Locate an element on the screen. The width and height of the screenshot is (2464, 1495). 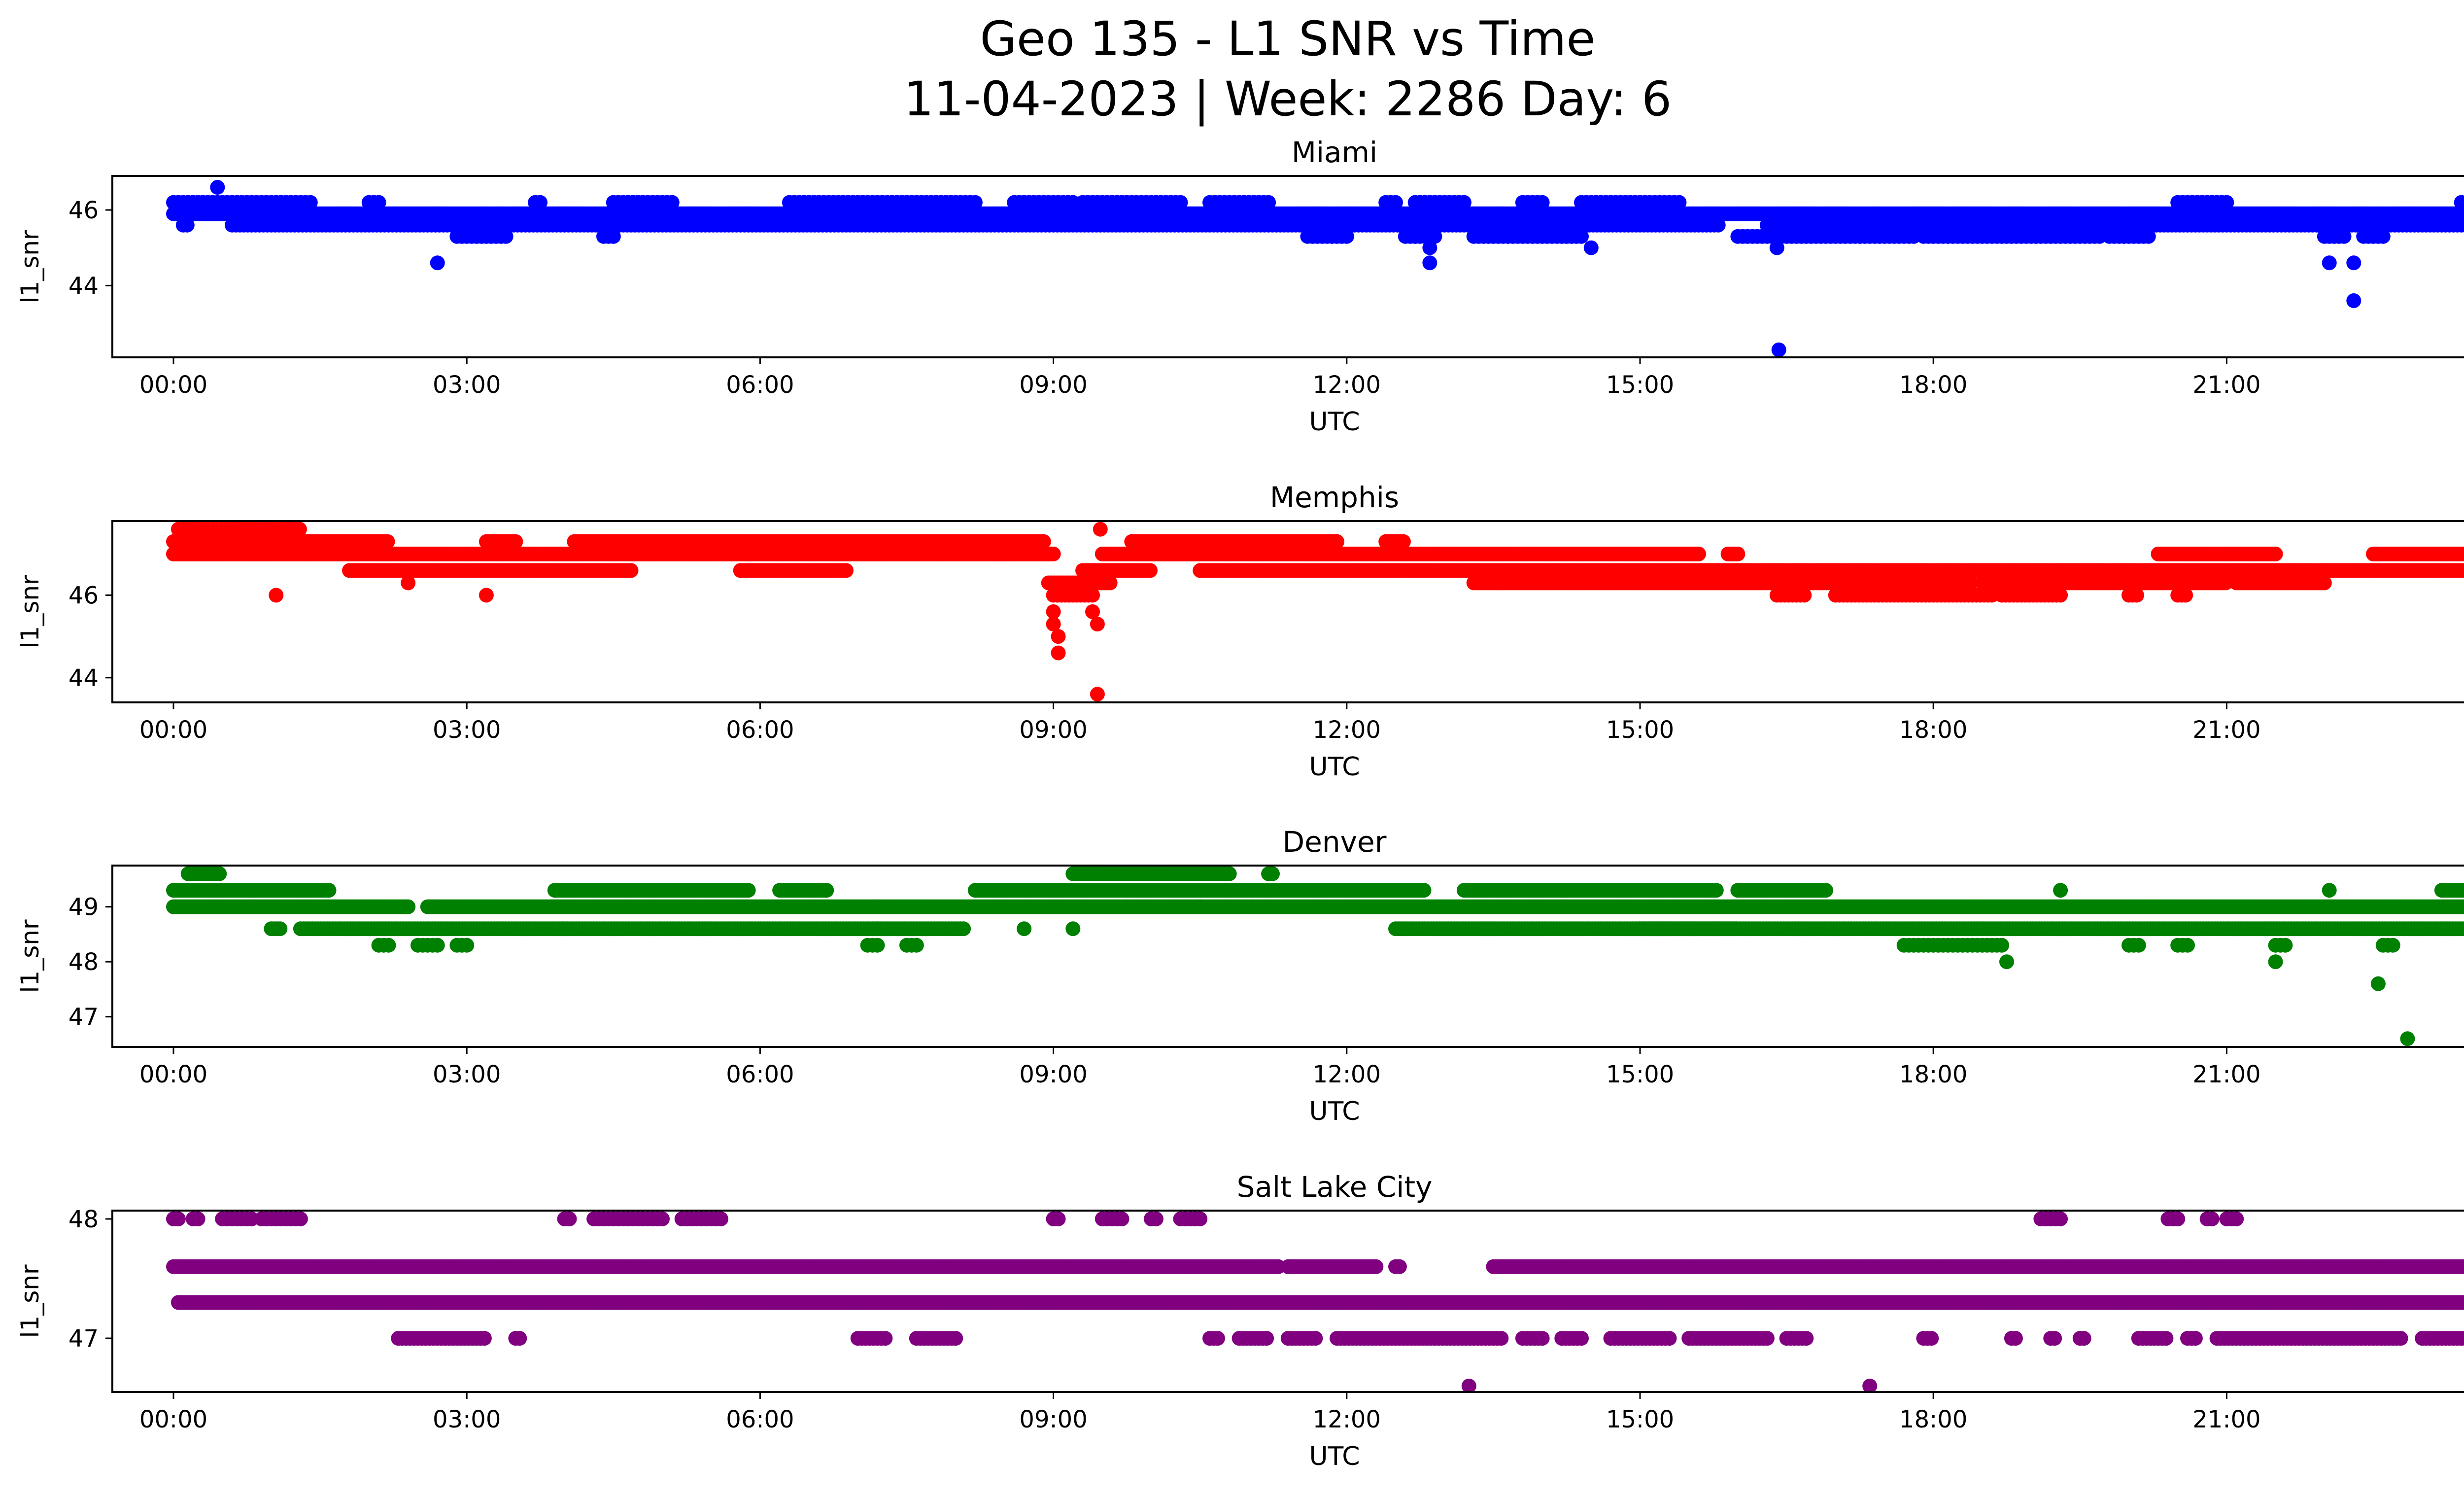
axes-frame is located at coordinates (1287, 611).